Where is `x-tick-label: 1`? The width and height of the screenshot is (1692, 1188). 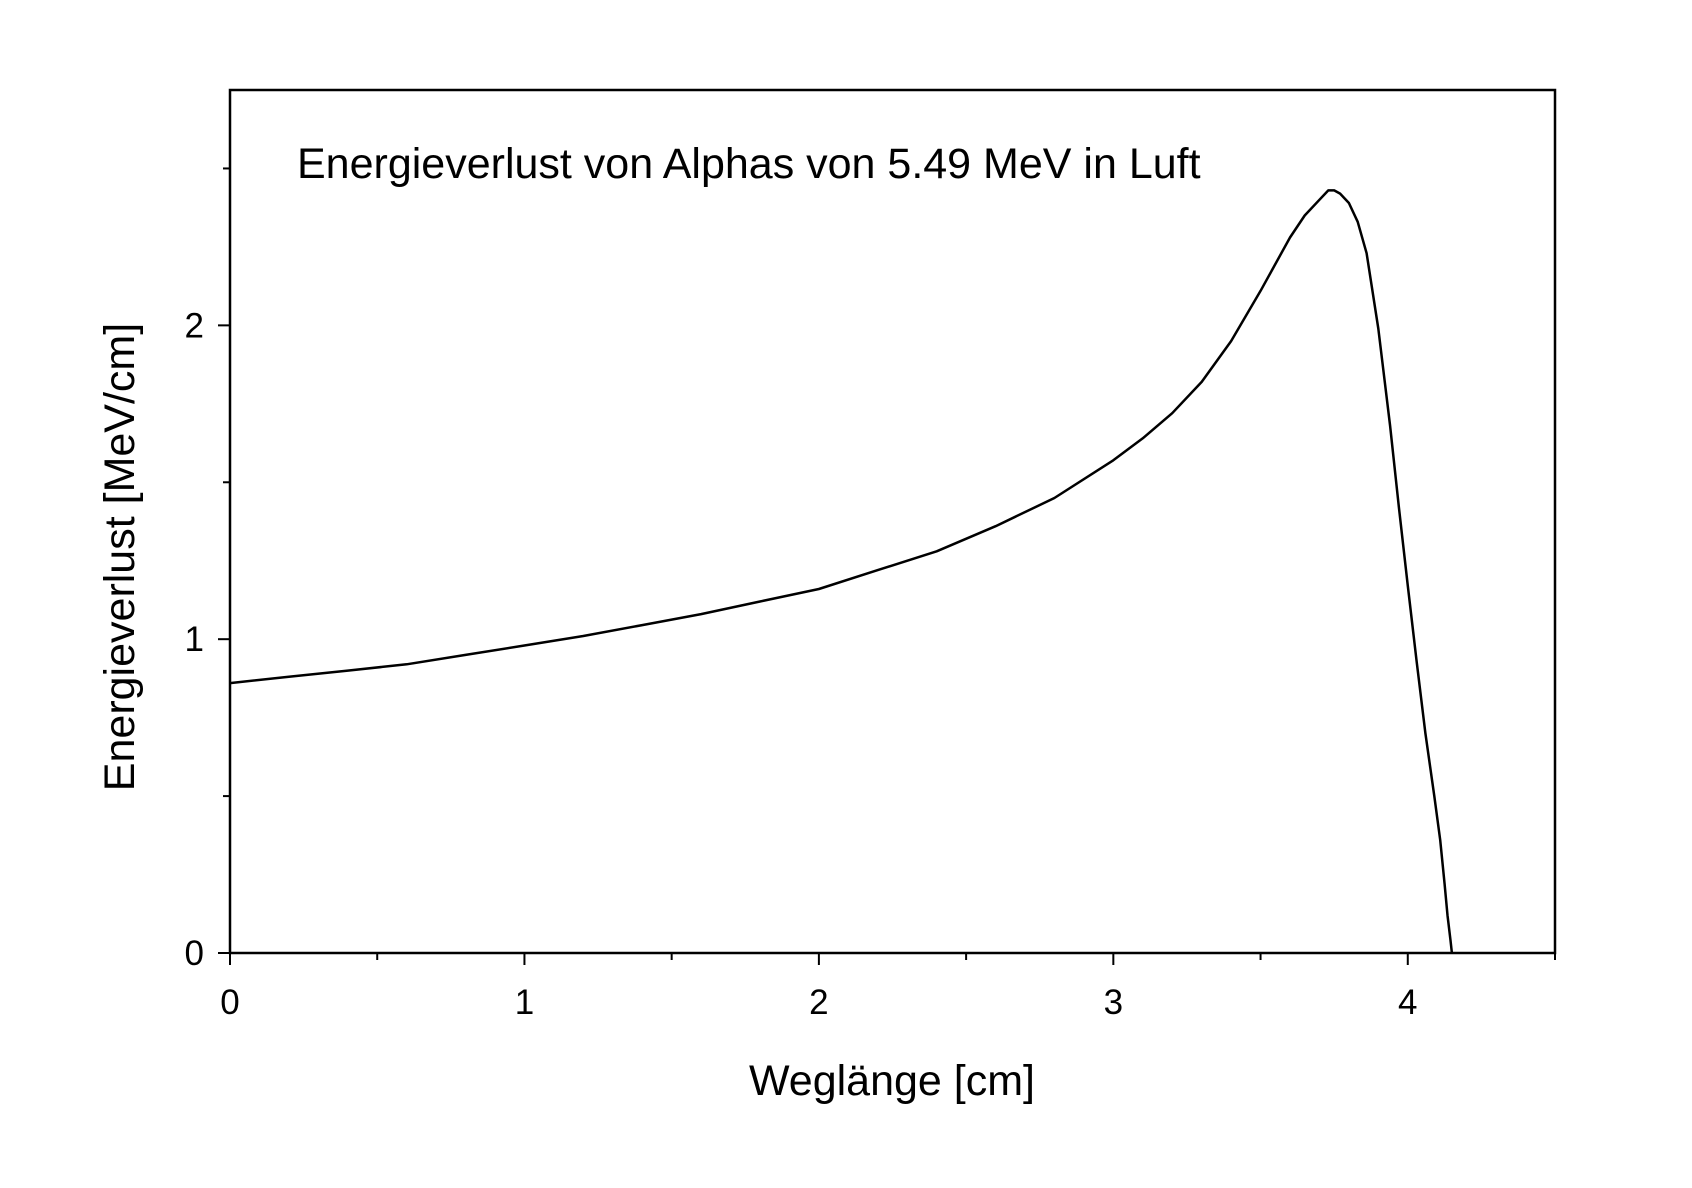 x-tick-label: 1 is located at coordinates (524, 1002).